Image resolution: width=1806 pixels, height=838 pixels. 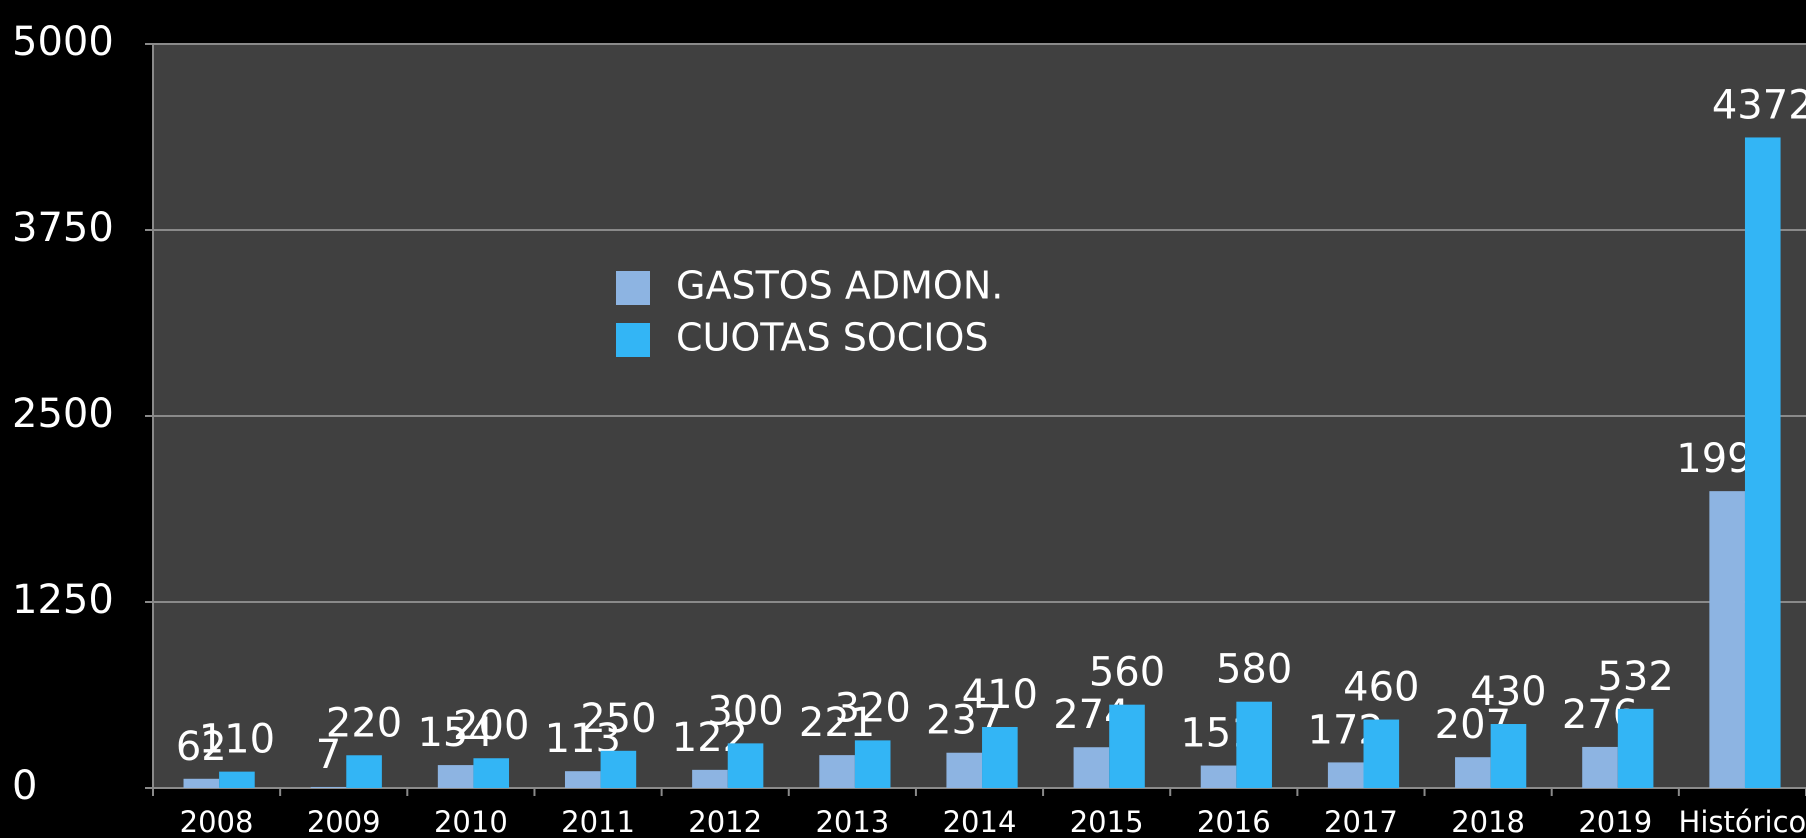 What do you see at coordinates (471, 821) in the screenshot?
I see `x-tick-label: 2010` at bounding box center [471, 821].